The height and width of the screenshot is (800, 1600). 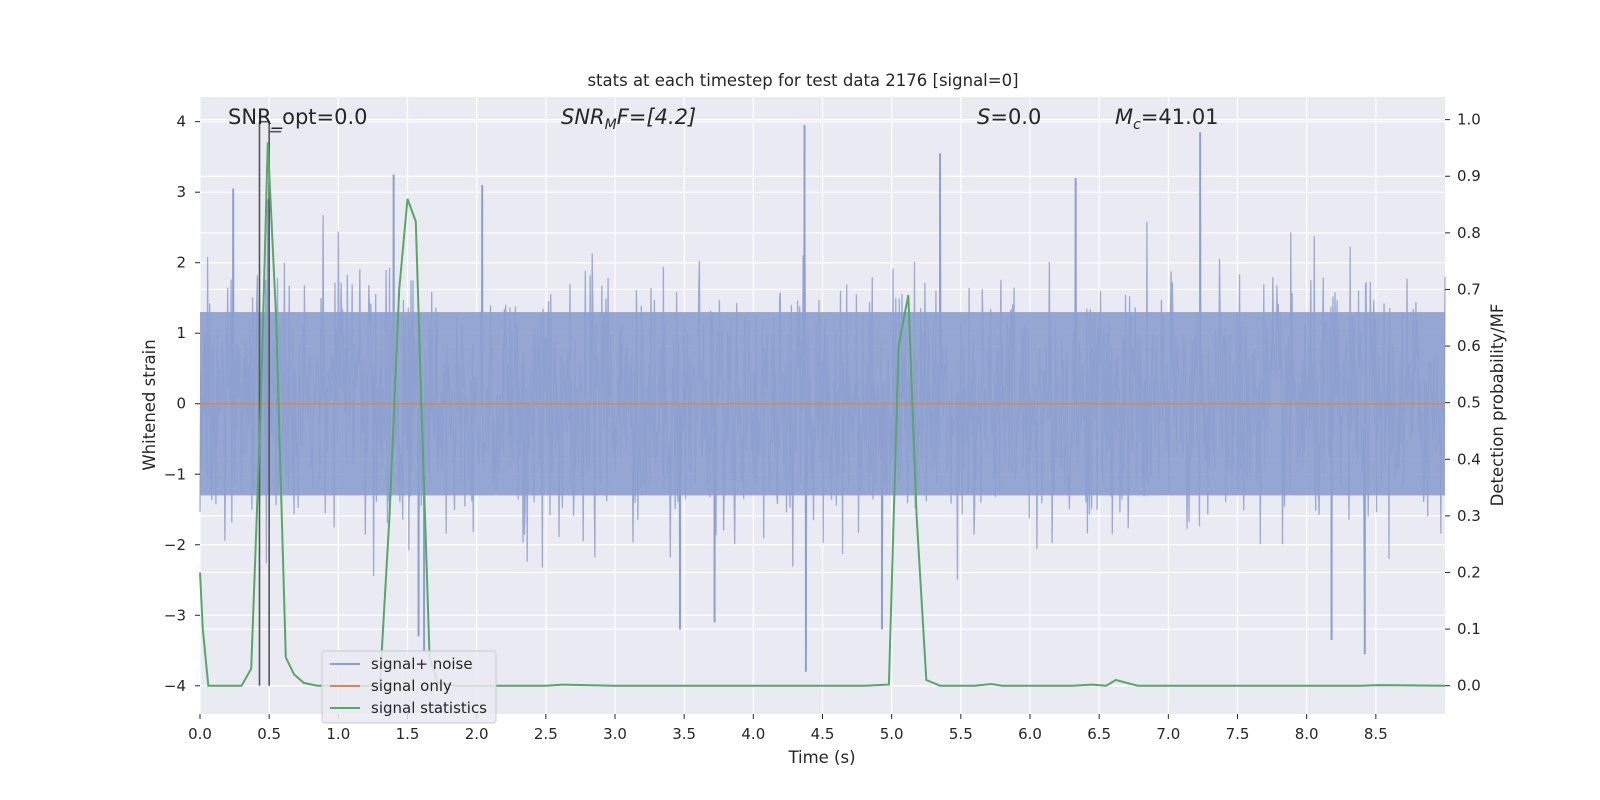 What do you see at coordinates (1469, 120) in the screenshot?
I see `y-right-tick-label: 1.0` at bounding box center [1469, 120].